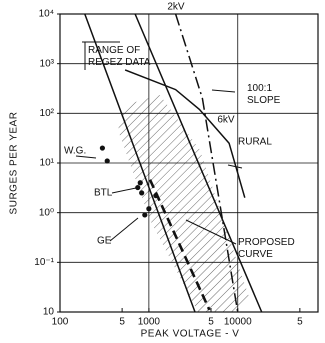  I want to click on series-label: GE, so click(104, 241).